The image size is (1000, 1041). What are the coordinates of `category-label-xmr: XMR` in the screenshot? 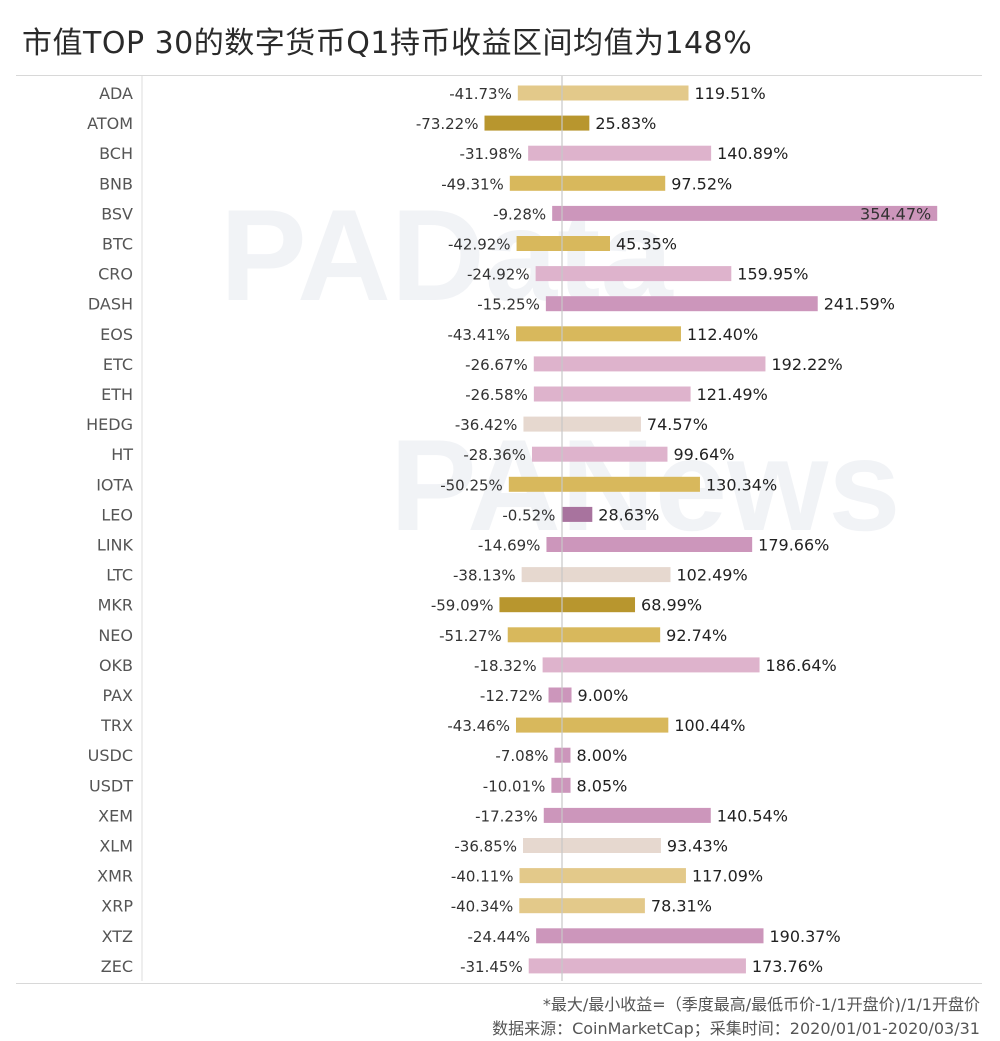 It's located at (115, 876).